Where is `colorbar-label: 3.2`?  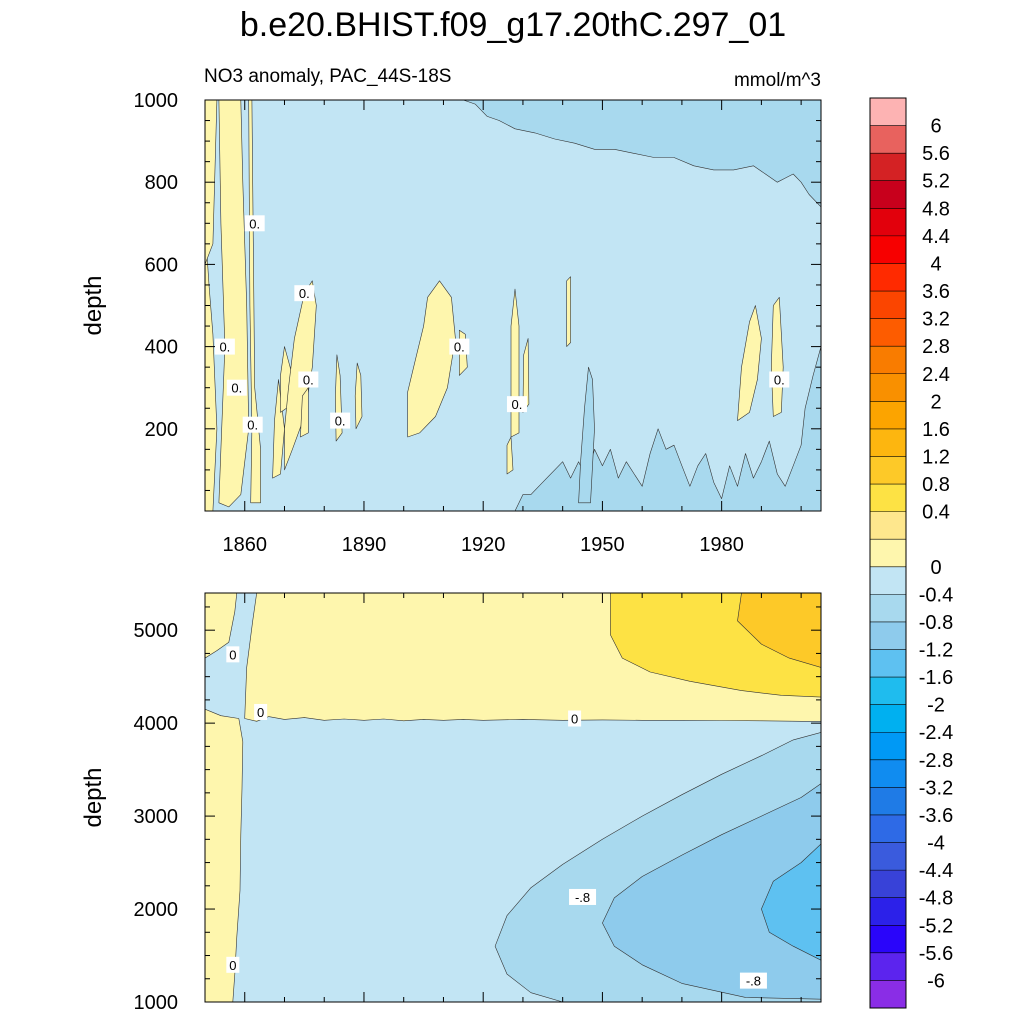 colorbar-label: 3.2 is located at coordinates (936, 320).